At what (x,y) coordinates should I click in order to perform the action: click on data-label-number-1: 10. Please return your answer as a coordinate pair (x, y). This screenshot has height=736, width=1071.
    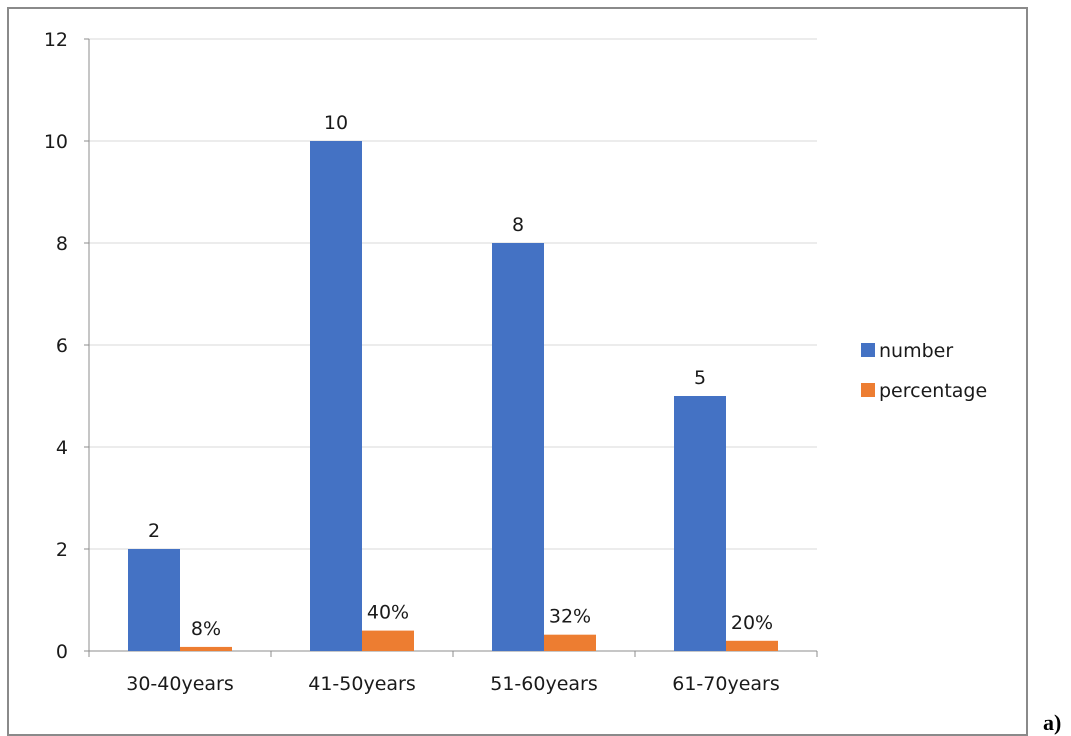
    Looking at the image, I should click on (336, 123).